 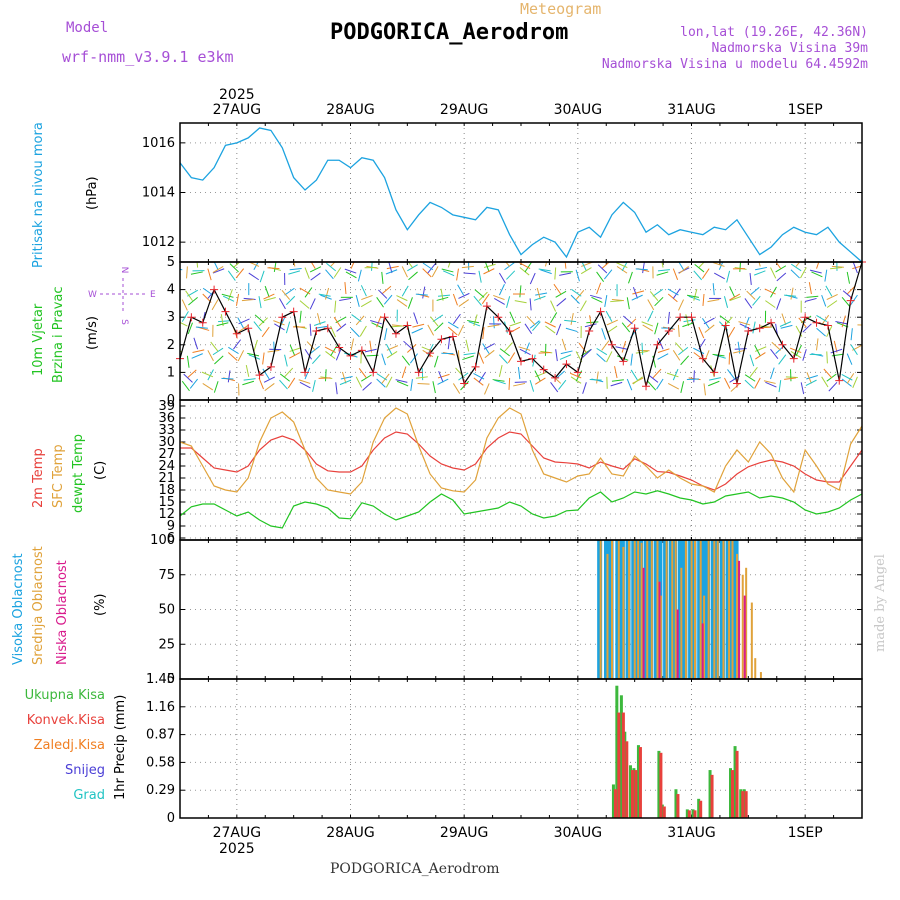 I want to click on y-tick-label: 6, so click(x=171, y=538).